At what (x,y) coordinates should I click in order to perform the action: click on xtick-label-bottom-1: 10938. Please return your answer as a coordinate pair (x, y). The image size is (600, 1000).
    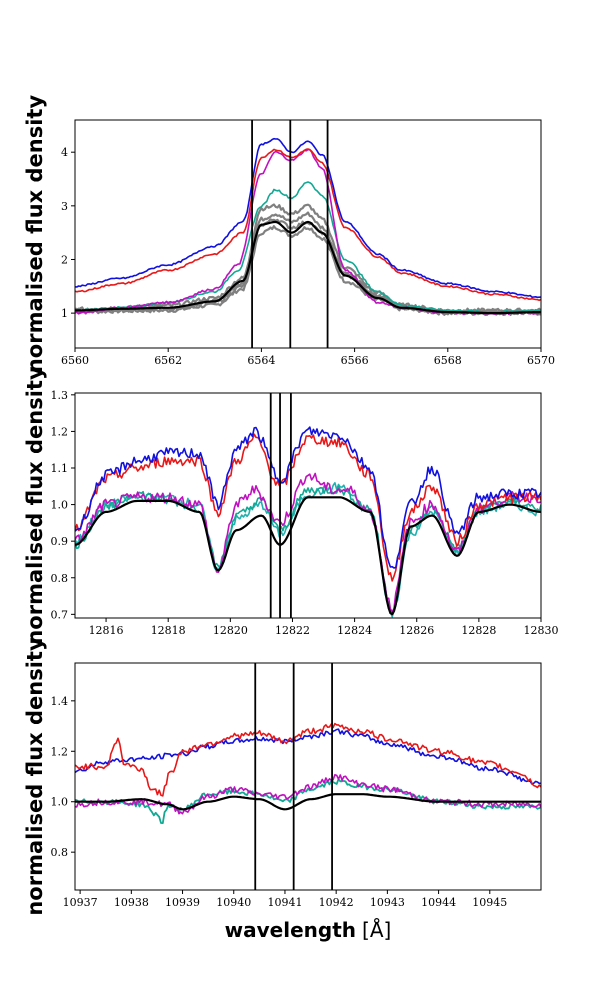
    Looking at the image, I should click on (131, 902).